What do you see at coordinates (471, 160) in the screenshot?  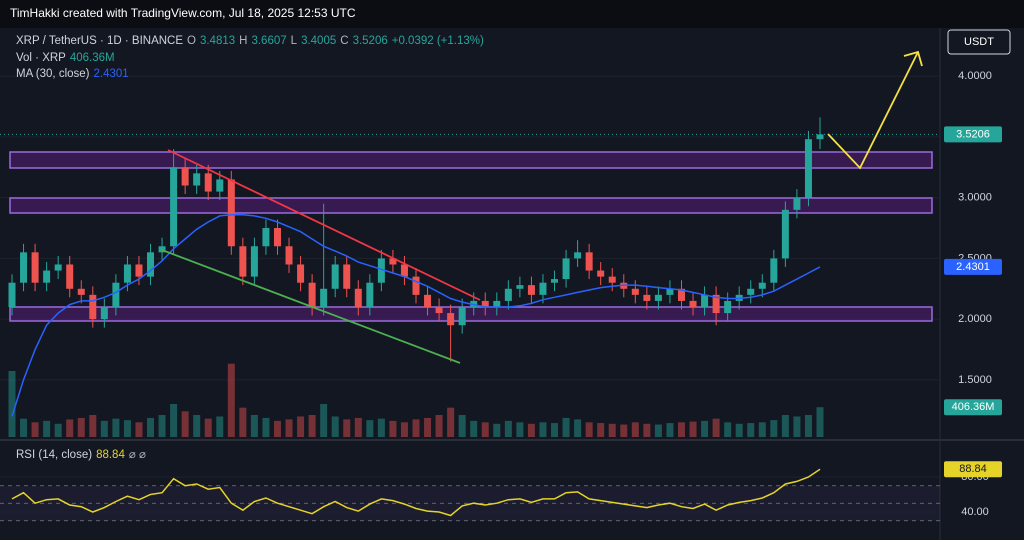 I see `resistance-zone` at bounding box center [471, 160].